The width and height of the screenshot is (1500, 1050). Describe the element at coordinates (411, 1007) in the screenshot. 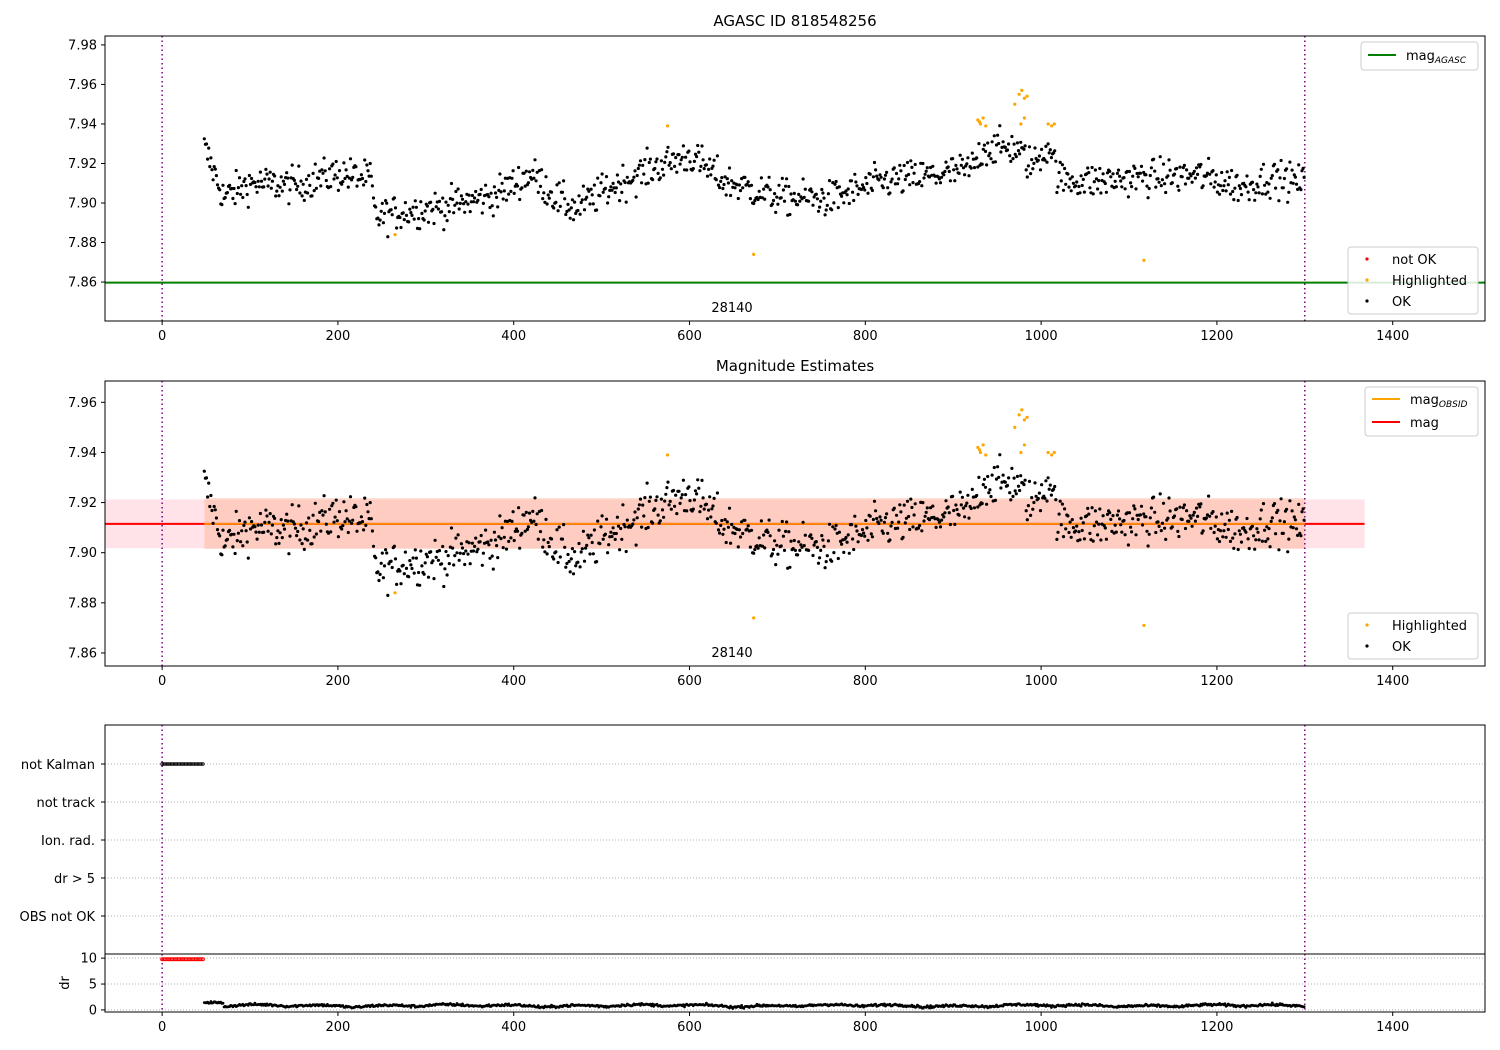

I see `dr-point` at that location.